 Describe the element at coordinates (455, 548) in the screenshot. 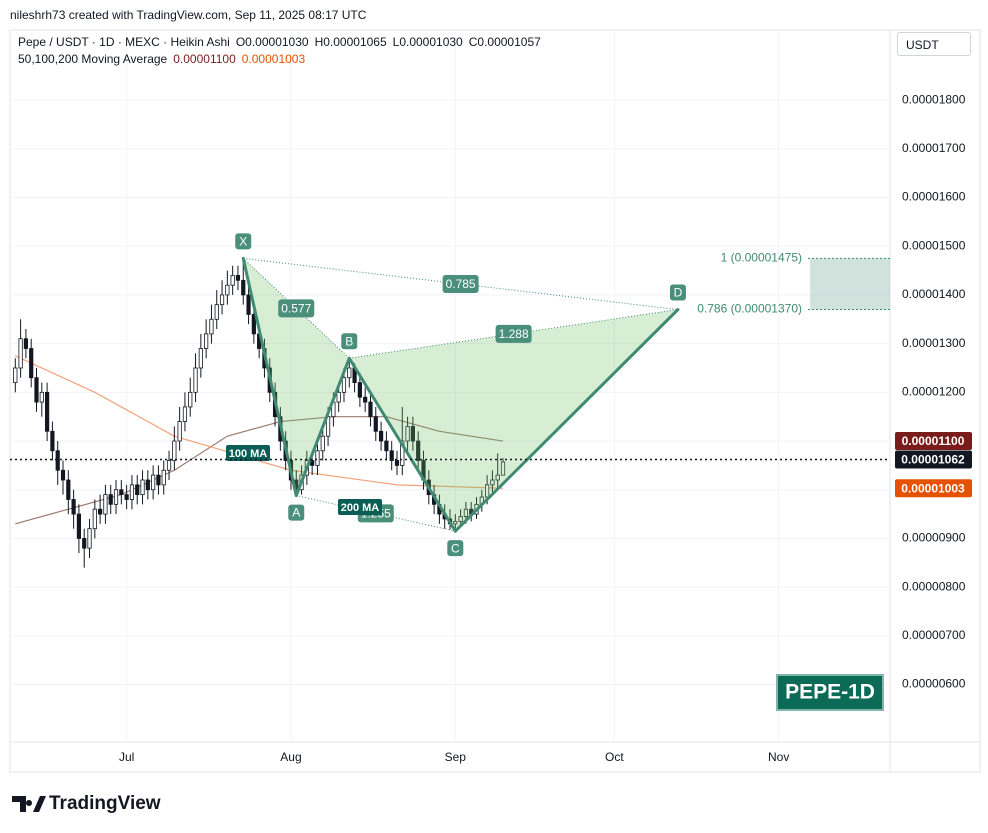

I see `point-label: C` at that location.